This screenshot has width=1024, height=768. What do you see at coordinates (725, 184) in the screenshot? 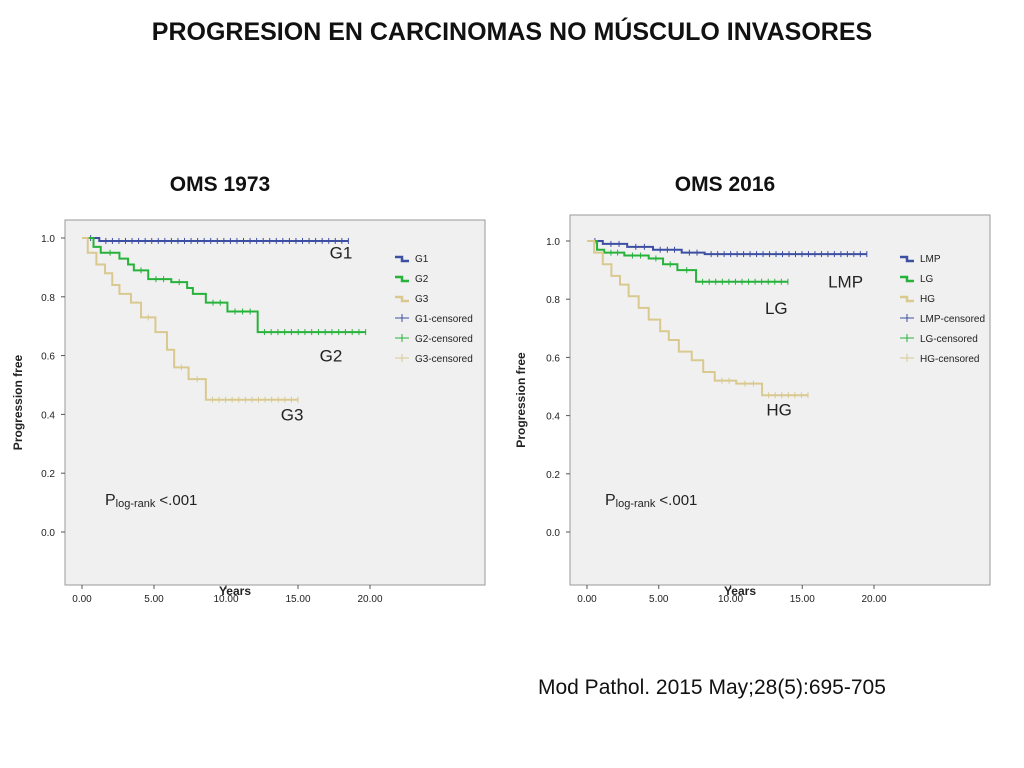
I see `chart-2-title: OMS 2016` at bounding box center [725, 184].